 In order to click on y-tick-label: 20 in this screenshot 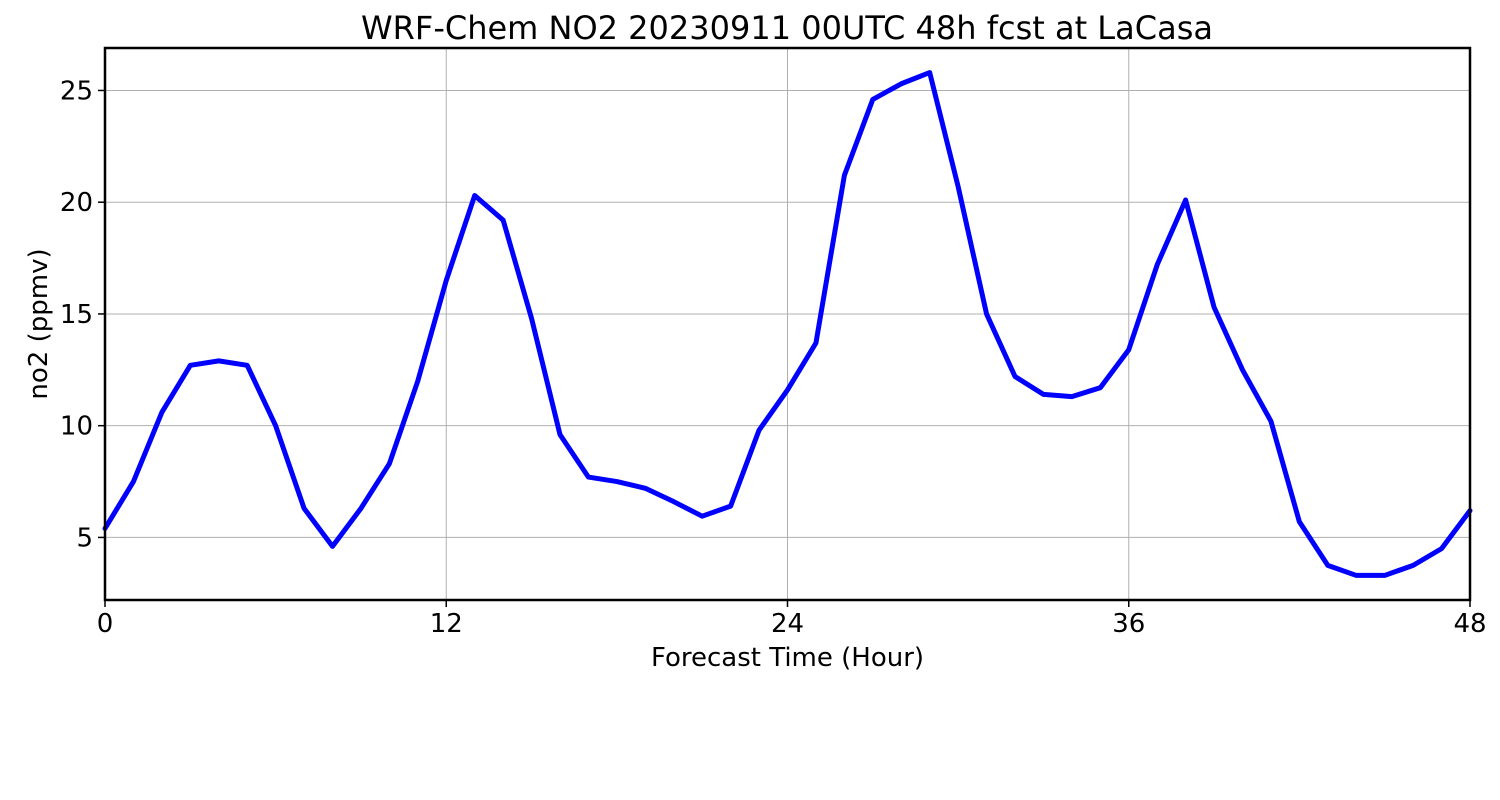, I will do `click(76, 203)`.